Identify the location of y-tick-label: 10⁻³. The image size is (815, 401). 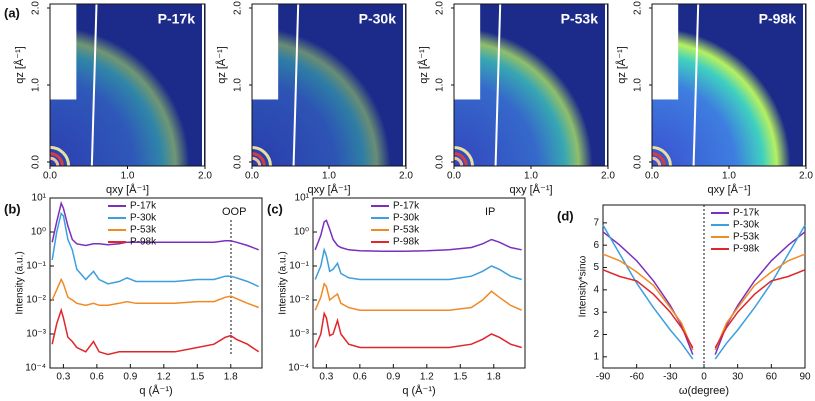
(299, 334).